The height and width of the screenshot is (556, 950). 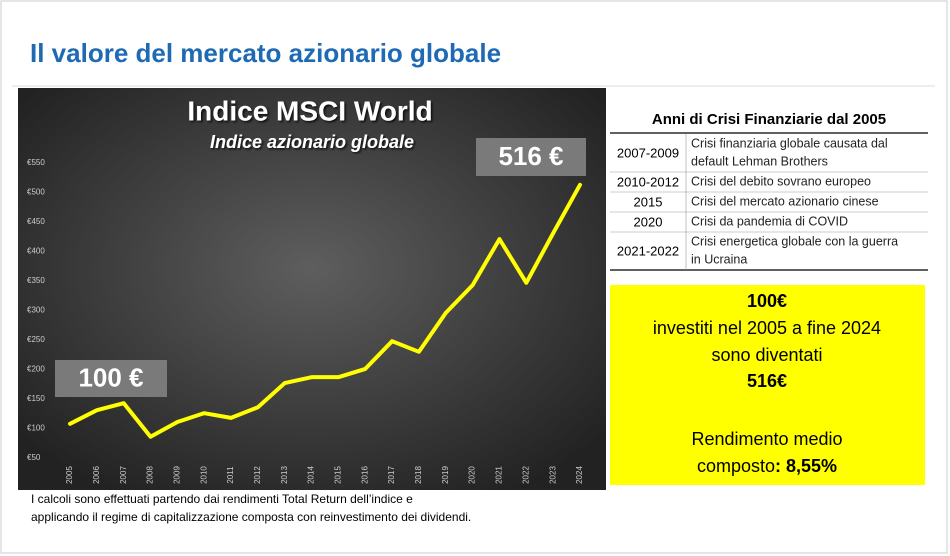 I want to click on x-tick-label: 2009, so click(x=176, y=475).